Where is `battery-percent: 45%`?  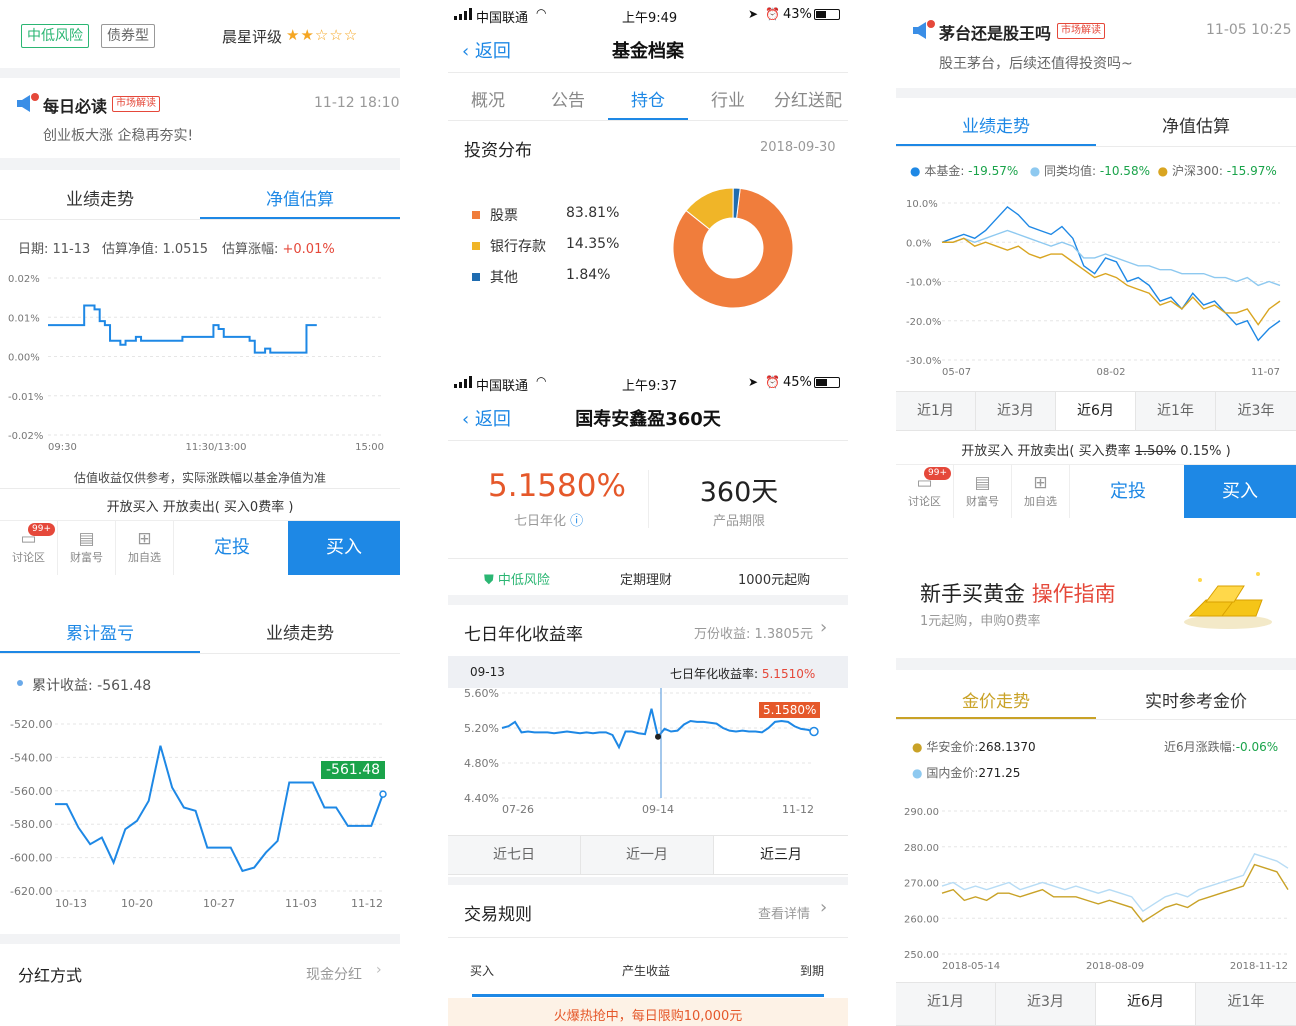 battery-percent: 45% is located at coordinates (797, 382).